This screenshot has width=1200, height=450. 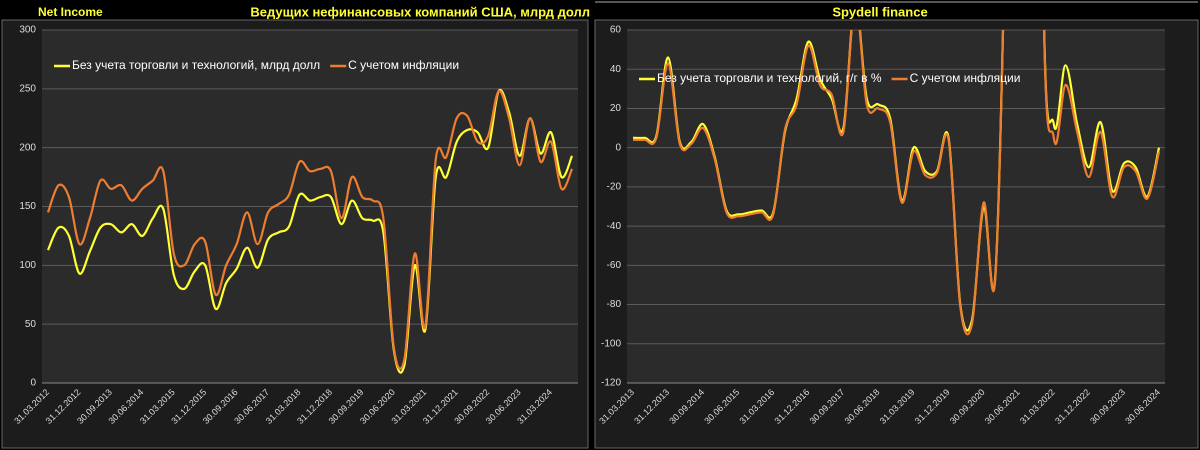 What do you see at coordinates (616, 108) in the screenshot?
I see `y-tick-label: 20` at bounding box center [616, 108].